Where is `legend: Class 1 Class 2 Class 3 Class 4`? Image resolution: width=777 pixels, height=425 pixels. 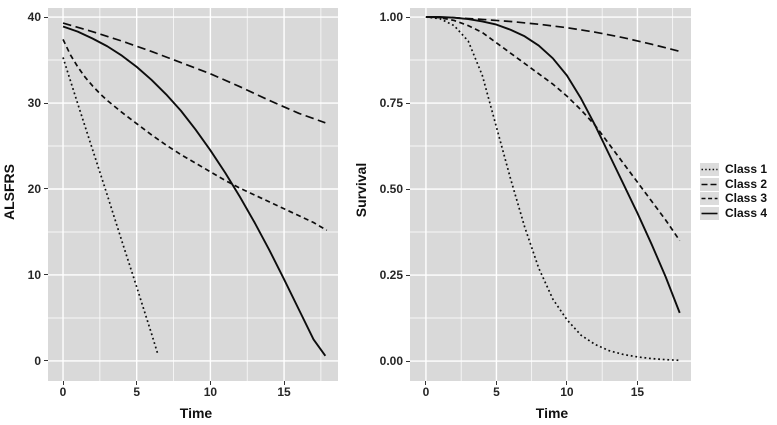
legend: Class 1 Class 2 Class 3 Class 4 is located at coordinates (733, 191).